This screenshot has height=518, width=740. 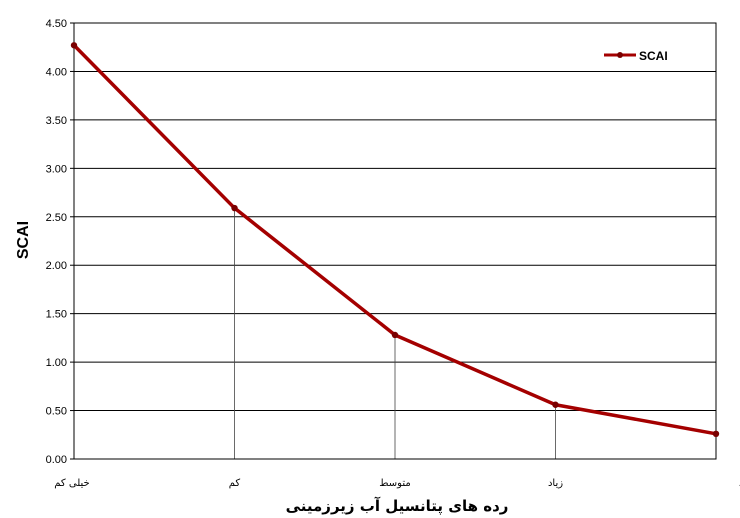 What do you see at coordinates (397, 506) in the screenshot?
I see `x-axis-label: رده های پتانسیل آب زیرزمینی` at bounding box center [397, 506].